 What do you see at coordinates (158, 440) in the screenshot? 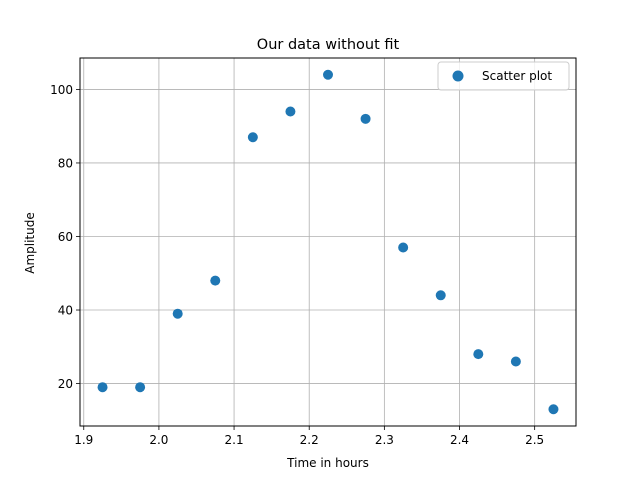
I see `x-tick-label: 2.0` at bounding box center [158, 440].